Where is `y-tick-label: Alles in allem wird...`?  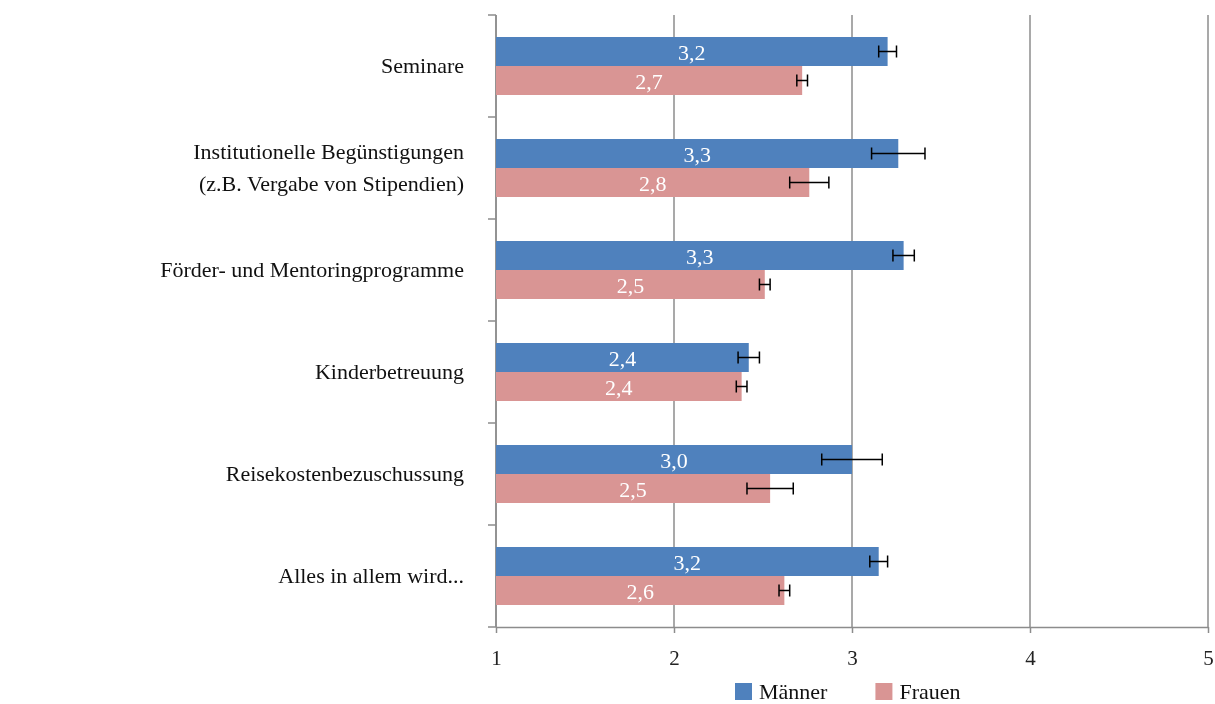 y-tick-label: Alles in allem wird... is located at coordinates (371, 575).